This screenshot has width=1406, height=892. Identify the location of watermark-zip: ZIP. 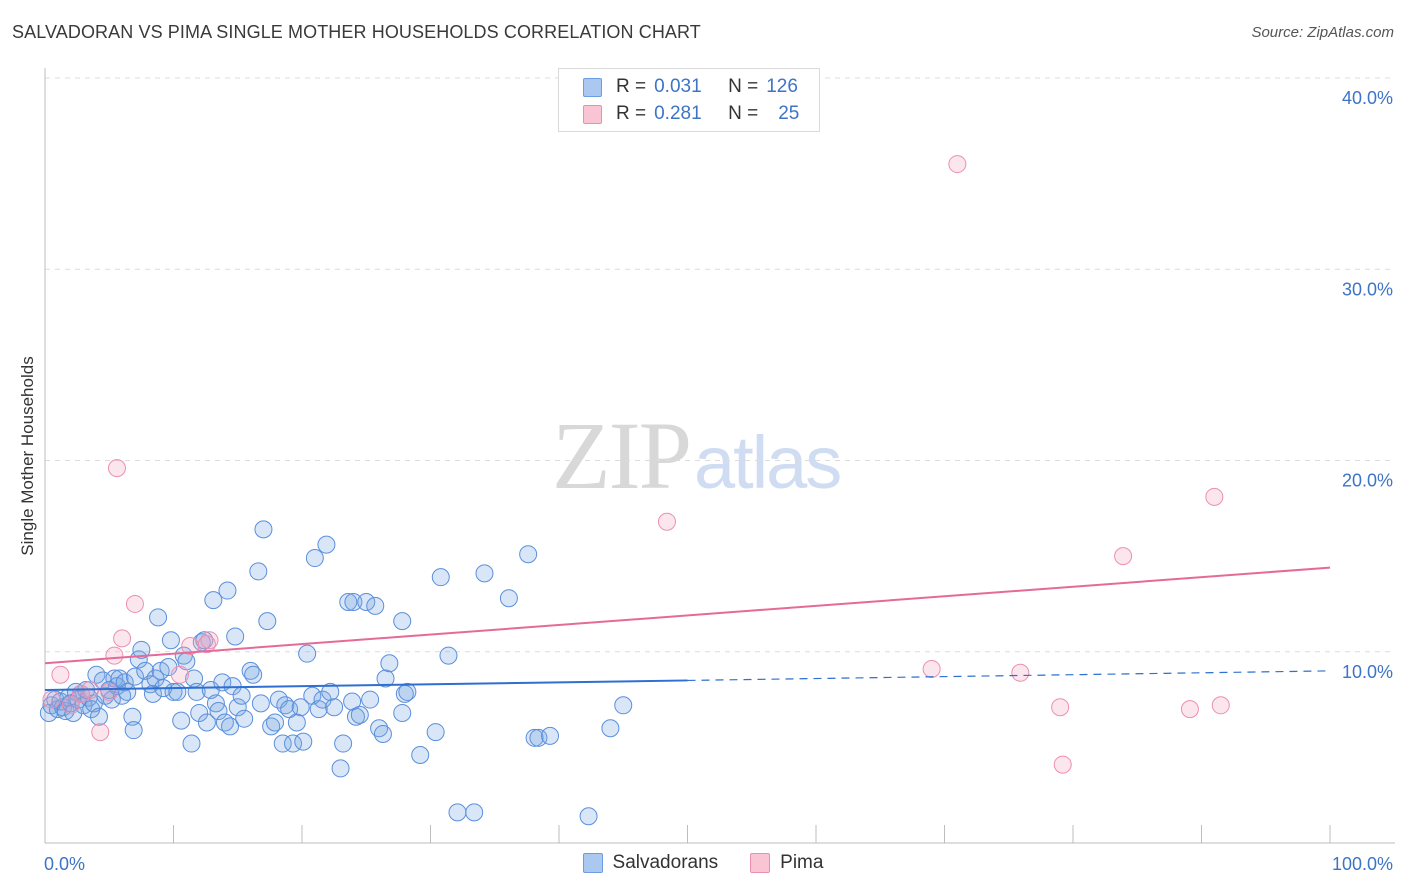
(622, 455).